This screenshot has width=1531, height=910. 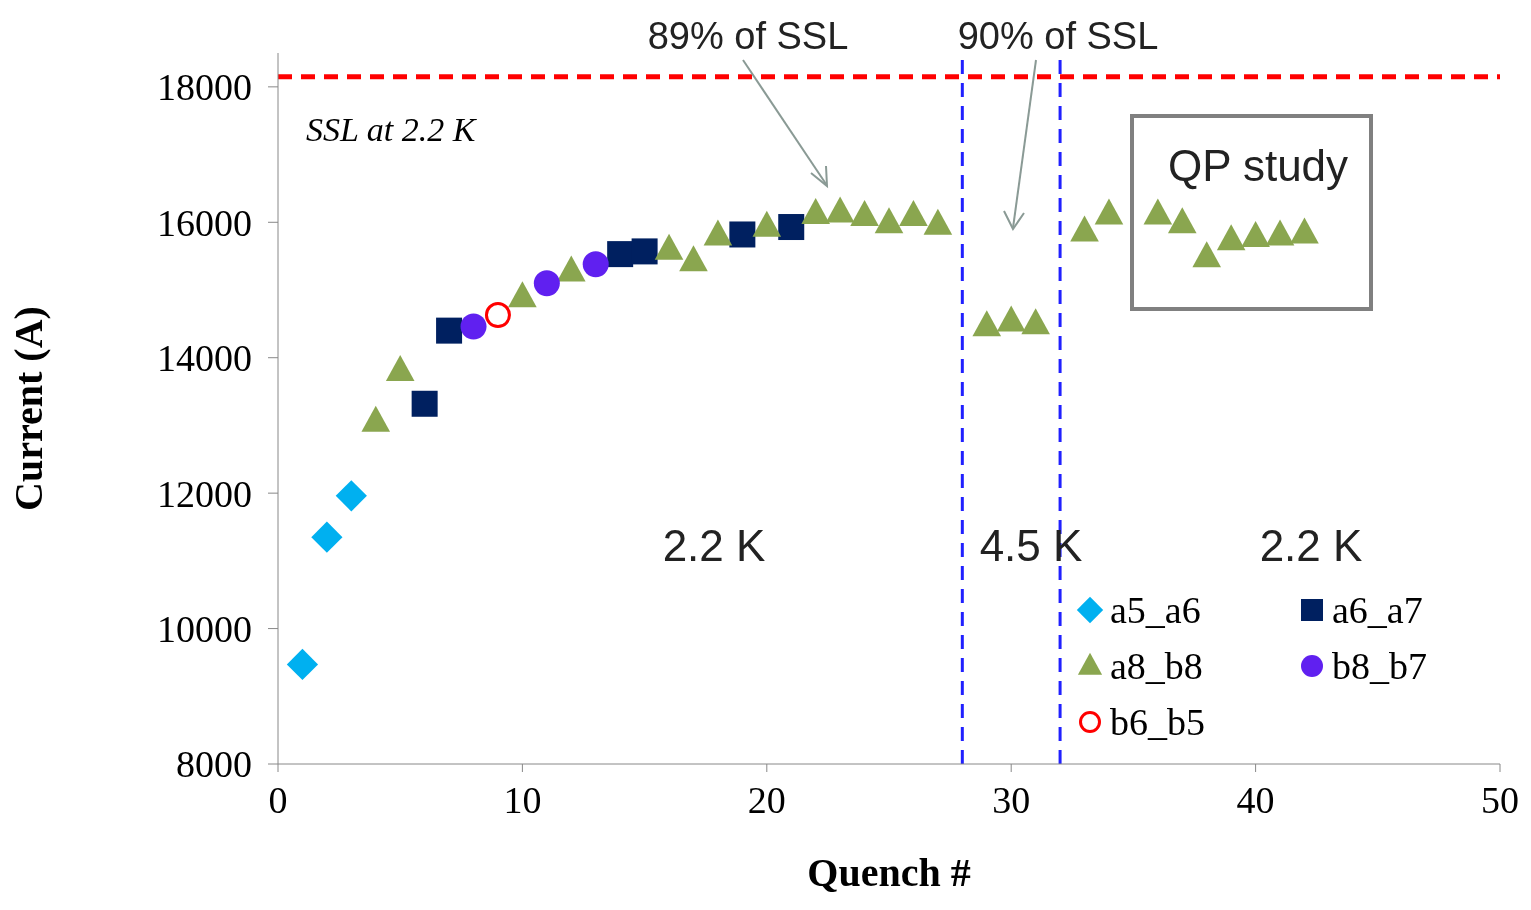 I want to click on y-tick-label: 8000, so click(x=214, y=764).